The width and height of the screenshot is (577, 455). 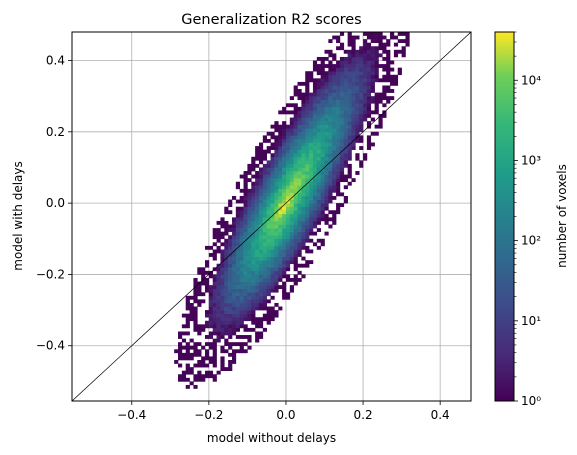 I want to click on colorbar-tick-label: 10³, so click(x=531, y=160).